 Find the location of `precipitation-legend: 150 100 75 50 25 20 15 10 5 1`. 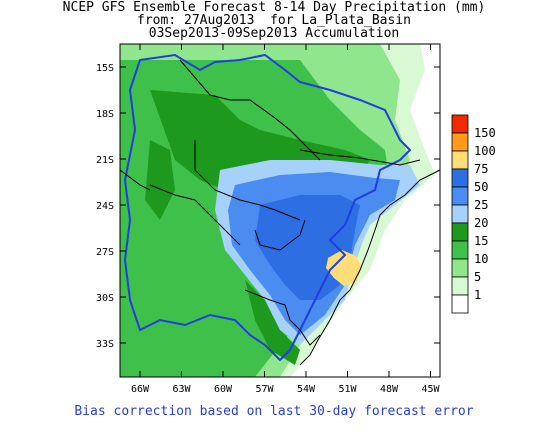

precipitation-legend: 150 100 75 50 25 20 15 10 5 1 is located at coordinates (473, 214).